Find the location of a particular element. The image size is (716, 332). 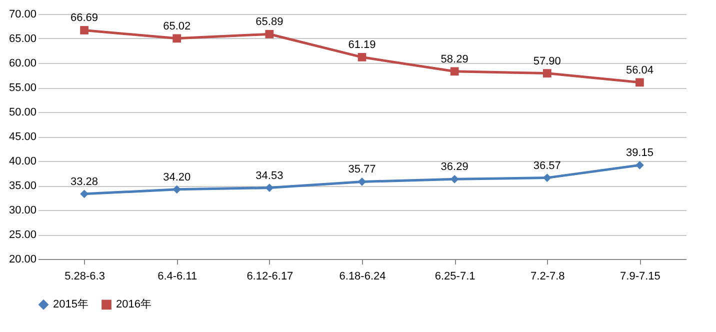

y-tick-label: 45.00 is located at coordinates (22, 137).